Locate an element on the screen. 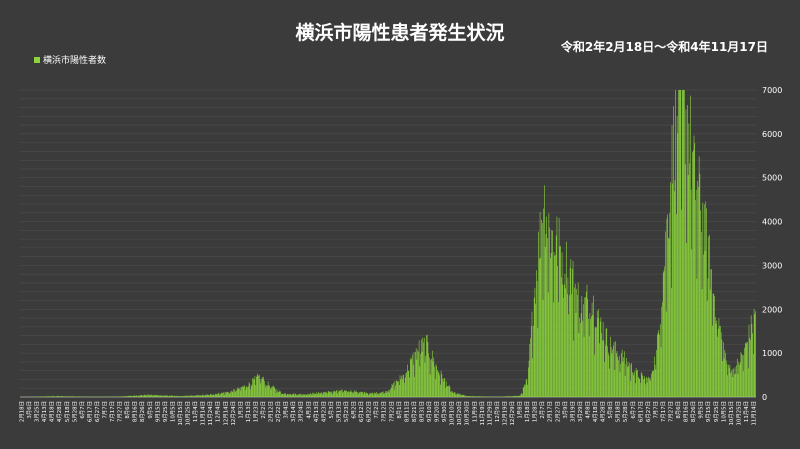 The height and width of the screenshot is (449, 800). y-tick-label: 5000 is located at coordinates (772, 178).